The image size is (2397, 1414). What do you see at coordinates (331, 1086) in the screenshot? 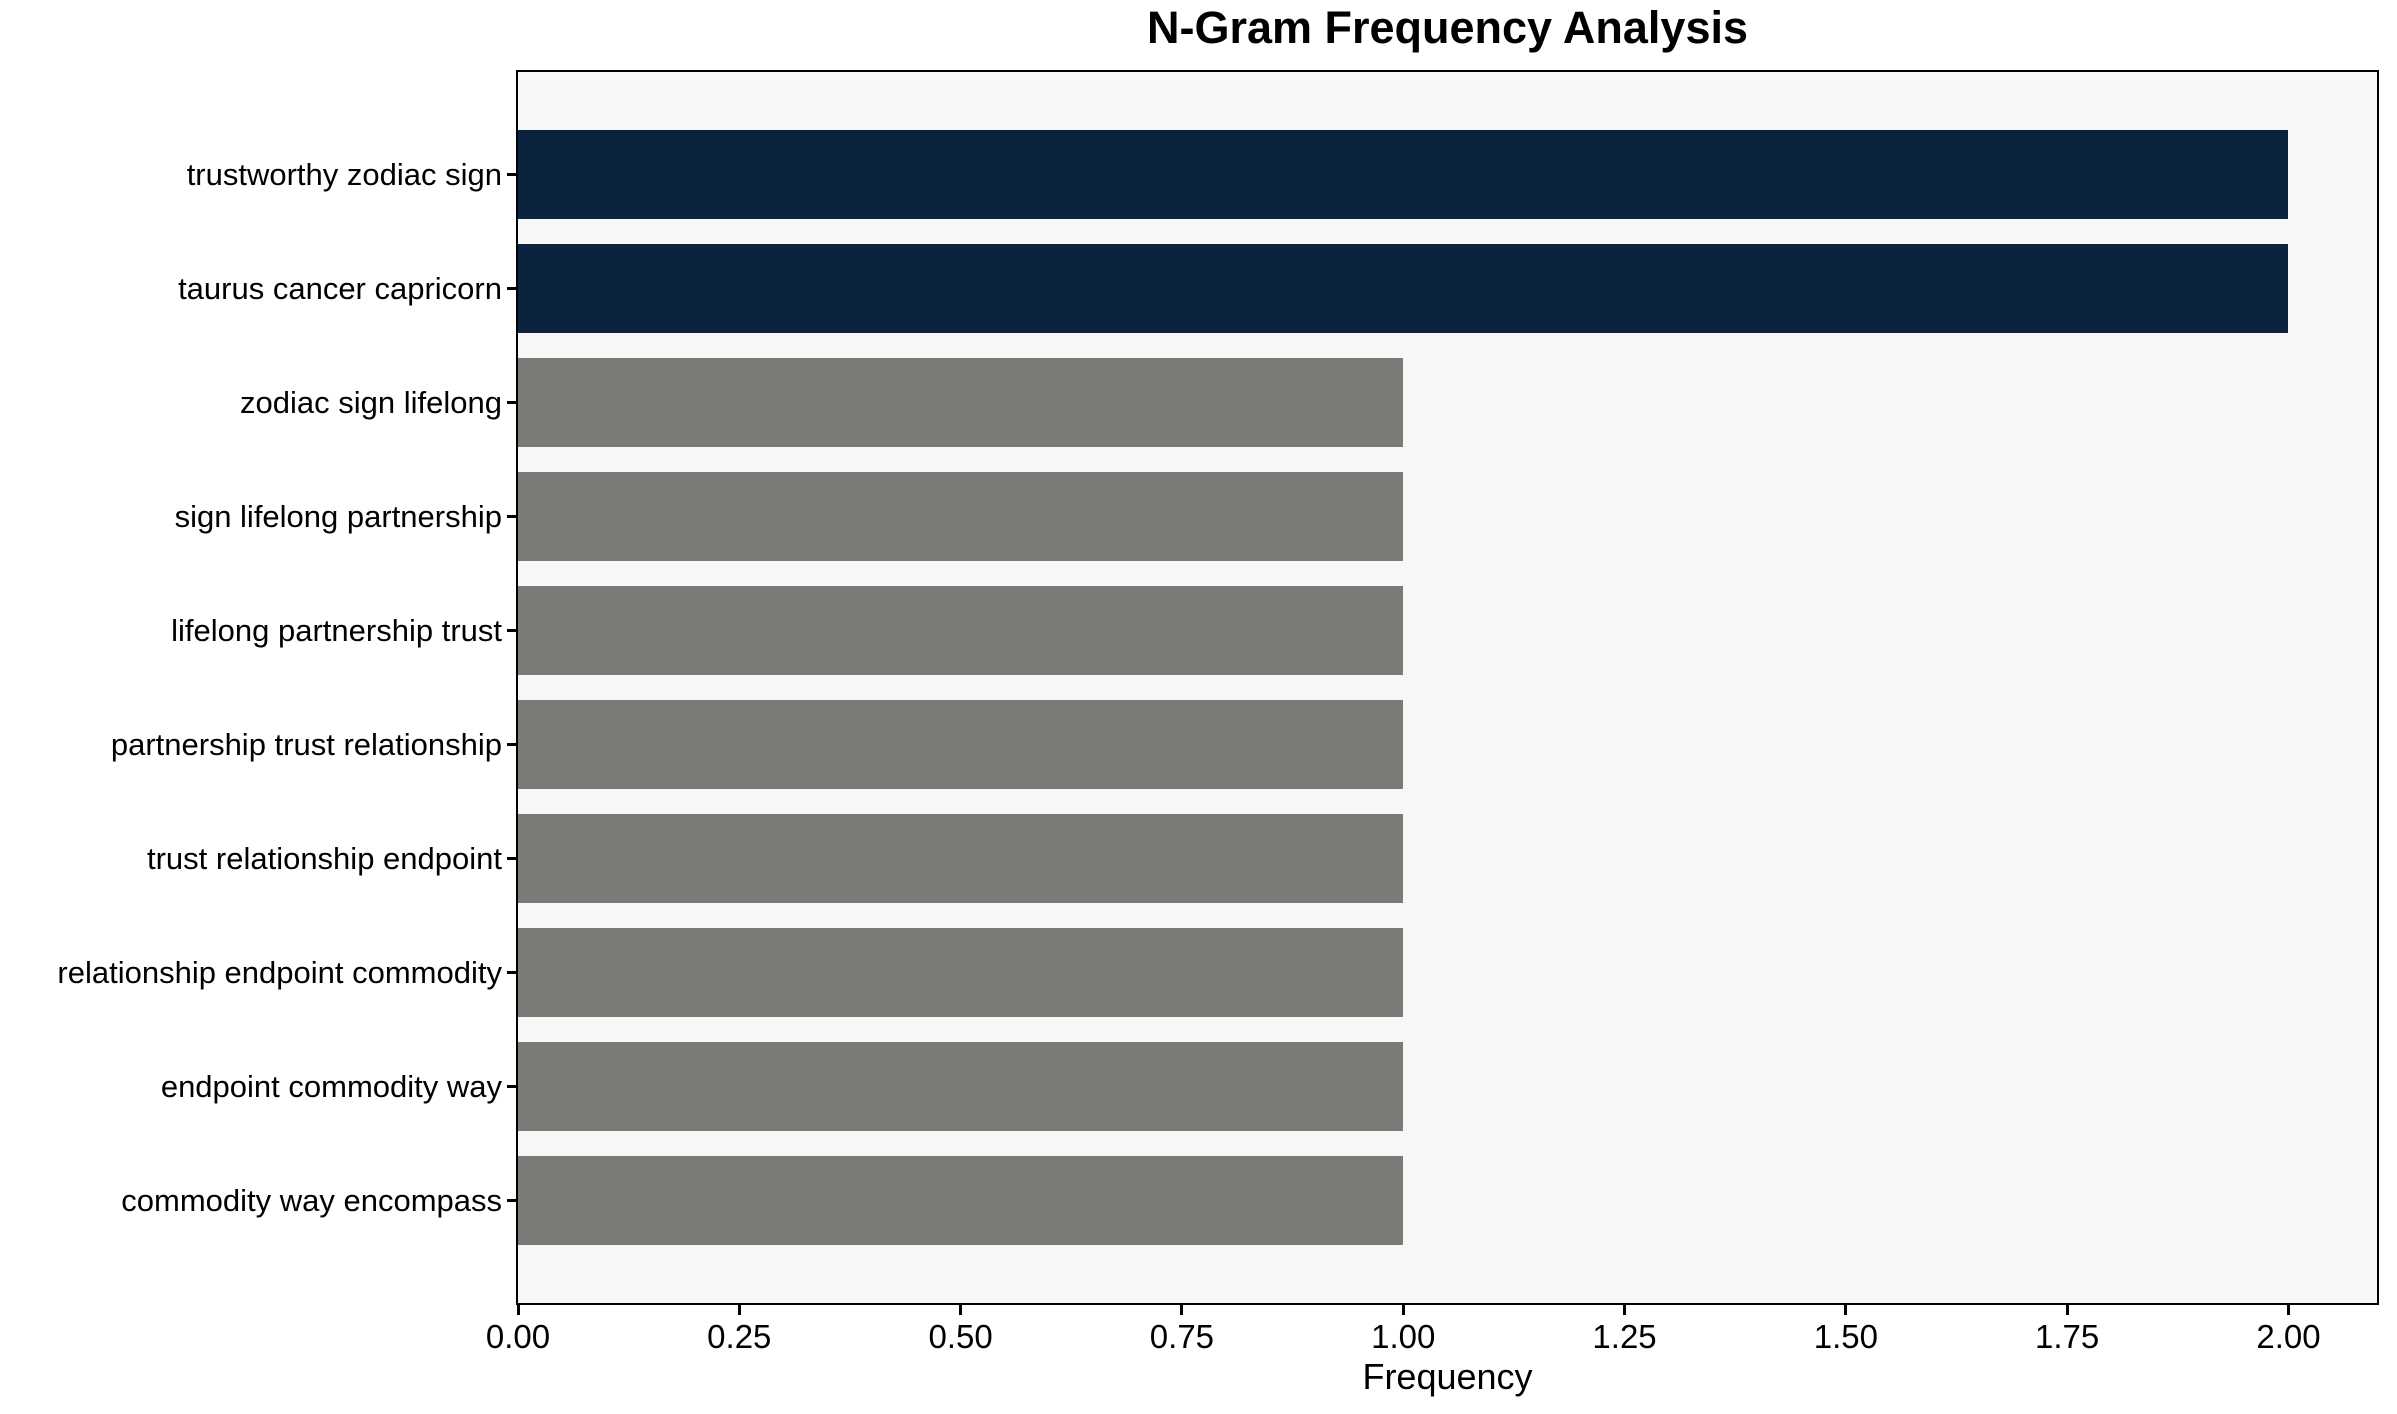
I see `y-tick-label: endpoint commodity way` at bounding box center [331, 1086].